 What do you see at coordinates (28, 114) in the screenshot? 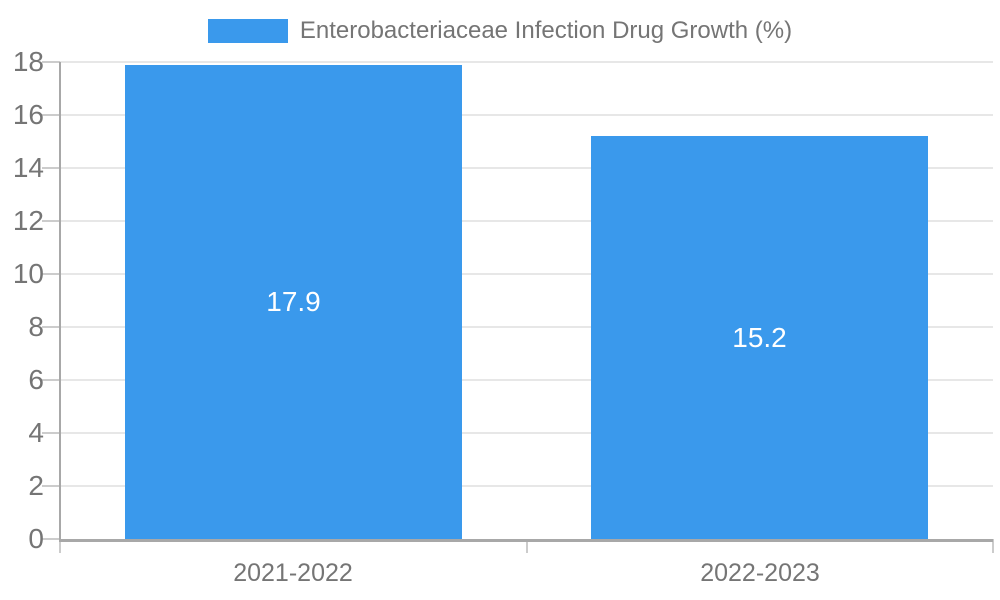
I see `y-axis-label: 16` at bounding box center [28, 114].